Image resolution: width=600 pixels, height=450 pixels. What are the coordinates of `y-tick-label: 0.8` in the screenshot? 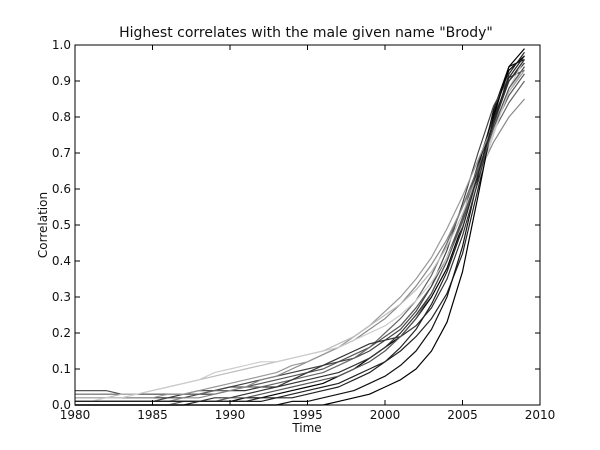 It's located at (61, 117).